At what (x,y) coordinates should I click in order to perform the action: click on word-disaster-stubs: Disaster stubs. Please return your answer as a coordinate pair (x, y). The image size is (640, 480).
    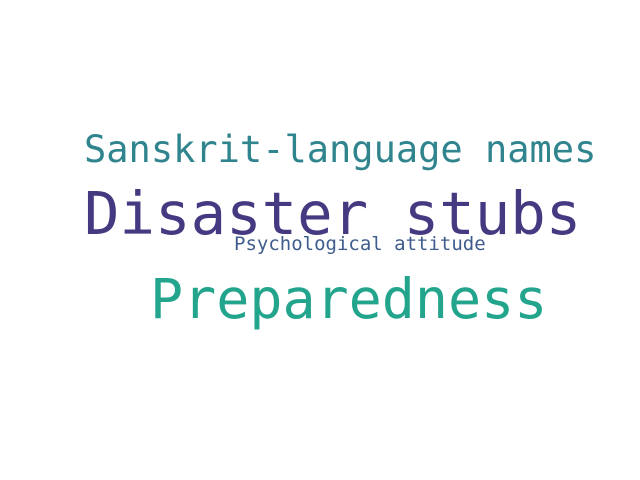
    Looking at the image, I should click on (333, 213).